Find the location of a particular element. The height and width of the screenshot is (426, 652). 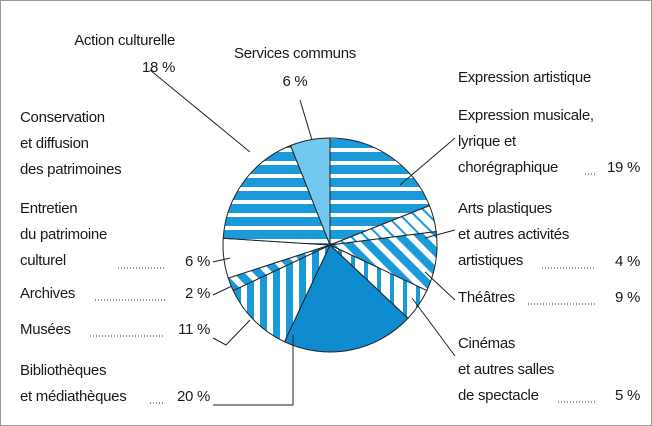

group-heading: Expression artistique is located at coordinates (524, 77).